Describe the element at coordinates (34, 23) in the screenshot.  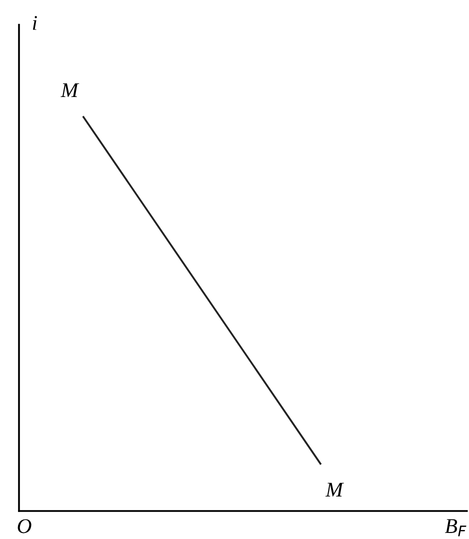
I see `y-axis-title: i` at that location.